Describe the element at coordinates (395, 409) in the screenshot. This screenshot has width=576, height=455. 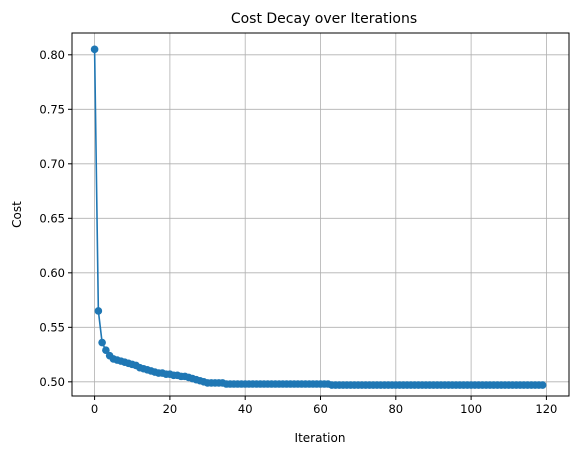
I see `x-tick-label: 80` at that location.